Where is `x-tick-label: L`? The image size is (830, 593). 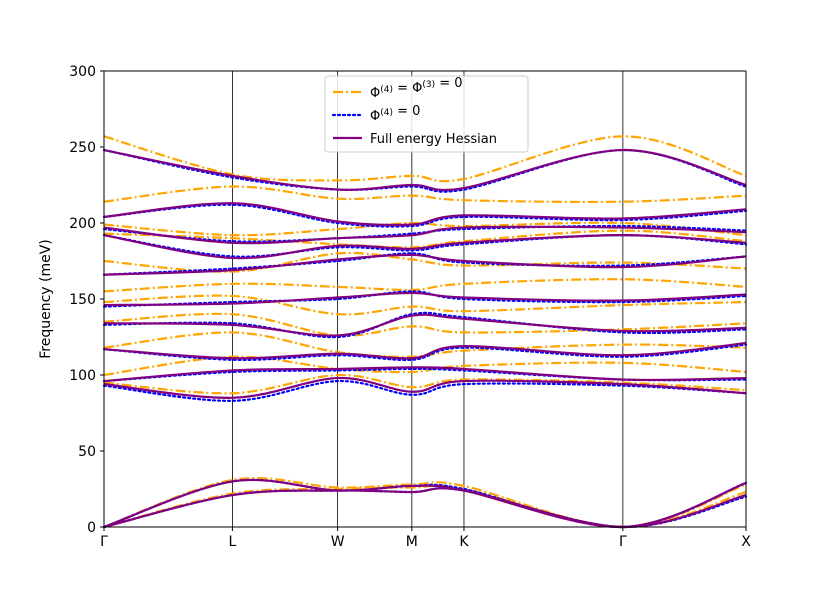 x-tick-label: L is located at coordinates (232, 542).